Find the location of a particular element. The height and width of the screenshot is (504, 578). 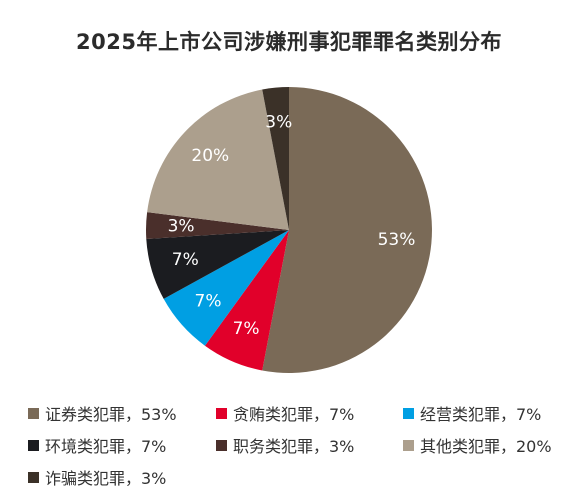

legend-item-0: 证券类犯罪，53% is located at coordinates (102, 413).